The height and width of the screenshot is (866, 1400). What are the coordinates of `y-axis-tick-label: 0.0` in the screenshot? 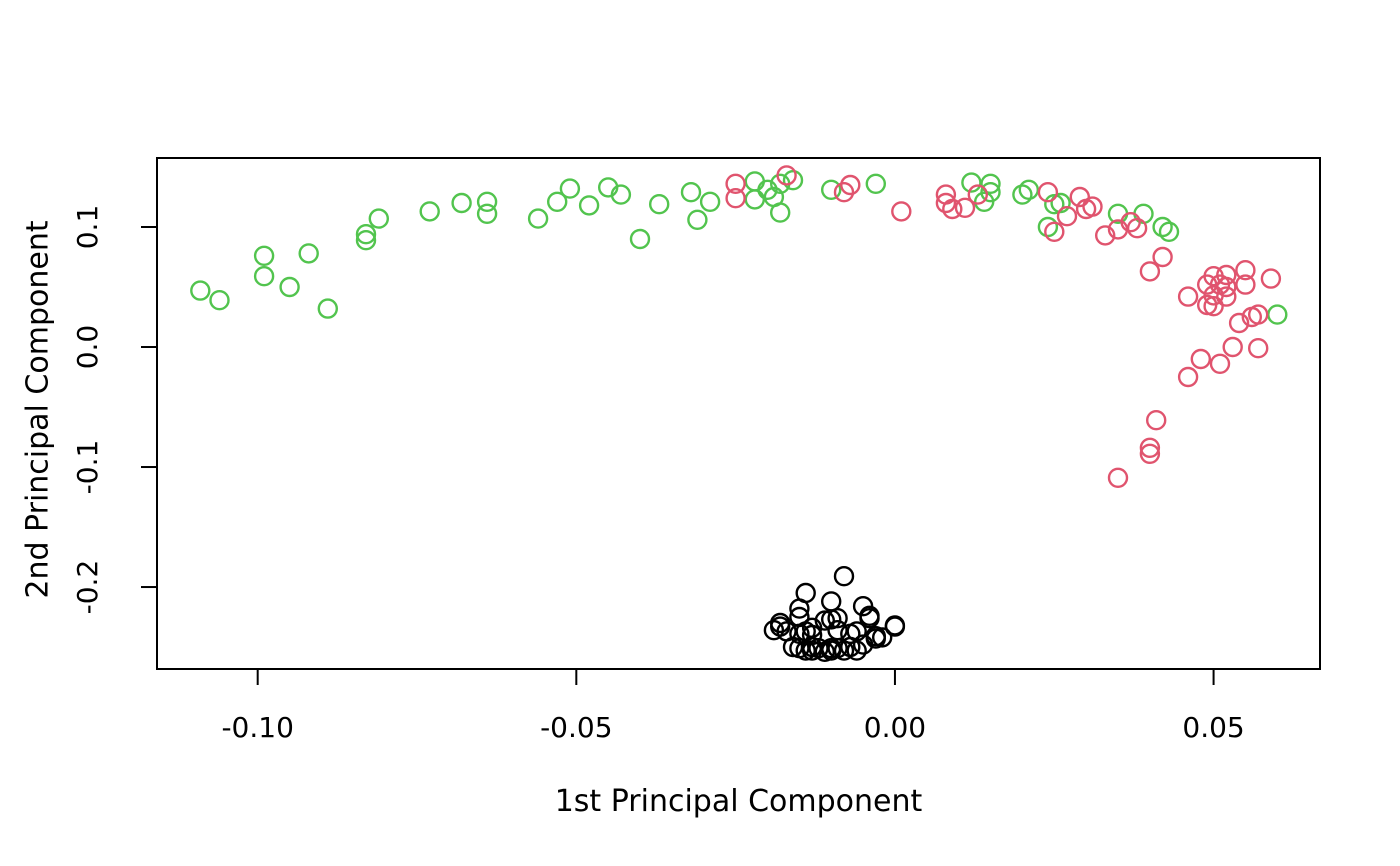 It's located at (87, 347).